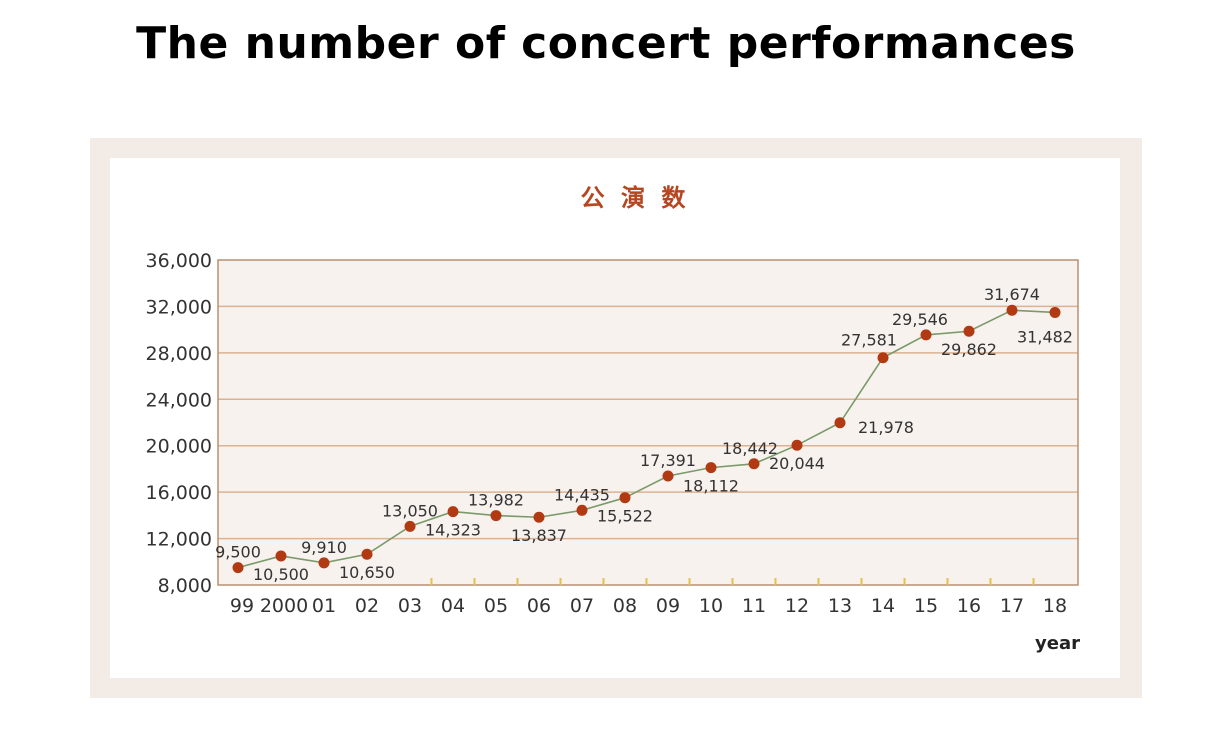 The image size is (1212, 730). What do you see at coordinates (185, 586) in the screenshot?
I see `y-tick-label: 8,000` at bounding box center [185, 586].